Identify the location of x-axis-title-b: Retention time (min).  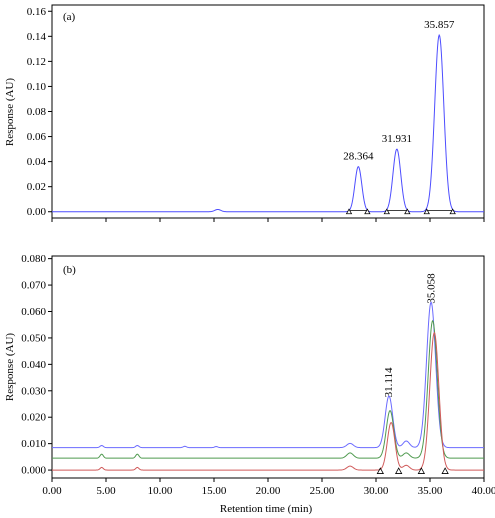
(266, 509).